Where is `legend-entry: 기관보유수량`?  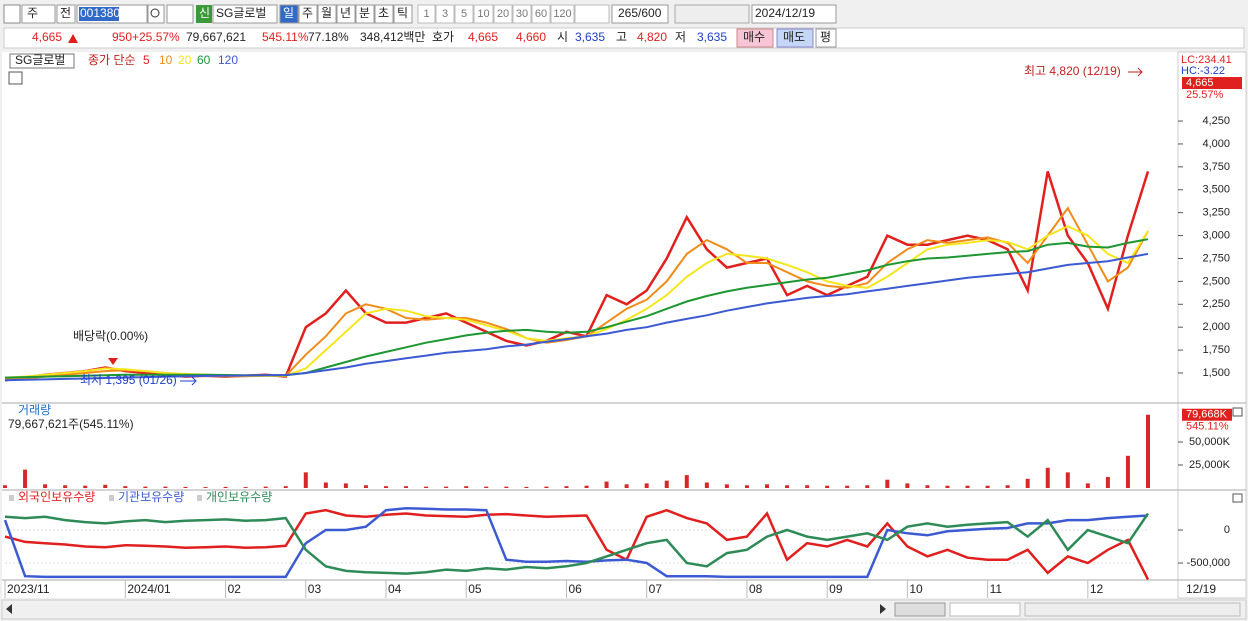 legend-entry: 기관보유수량 is located at coordinates (151, 497).